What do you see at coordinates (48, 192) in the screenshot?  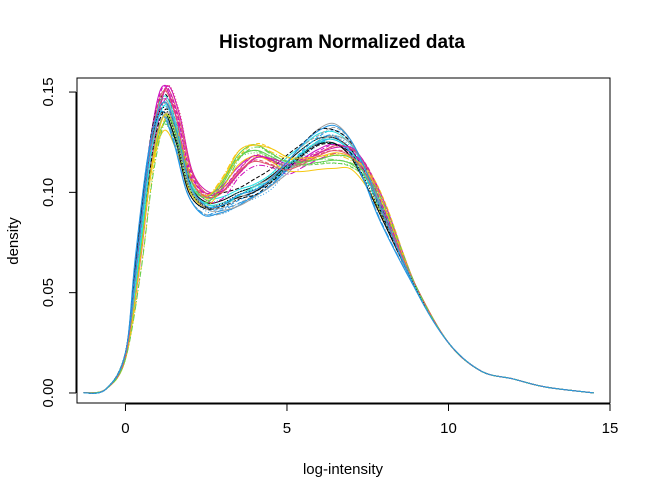 I see `y-tick-label: 0.10` at bounding box center [48, 192].